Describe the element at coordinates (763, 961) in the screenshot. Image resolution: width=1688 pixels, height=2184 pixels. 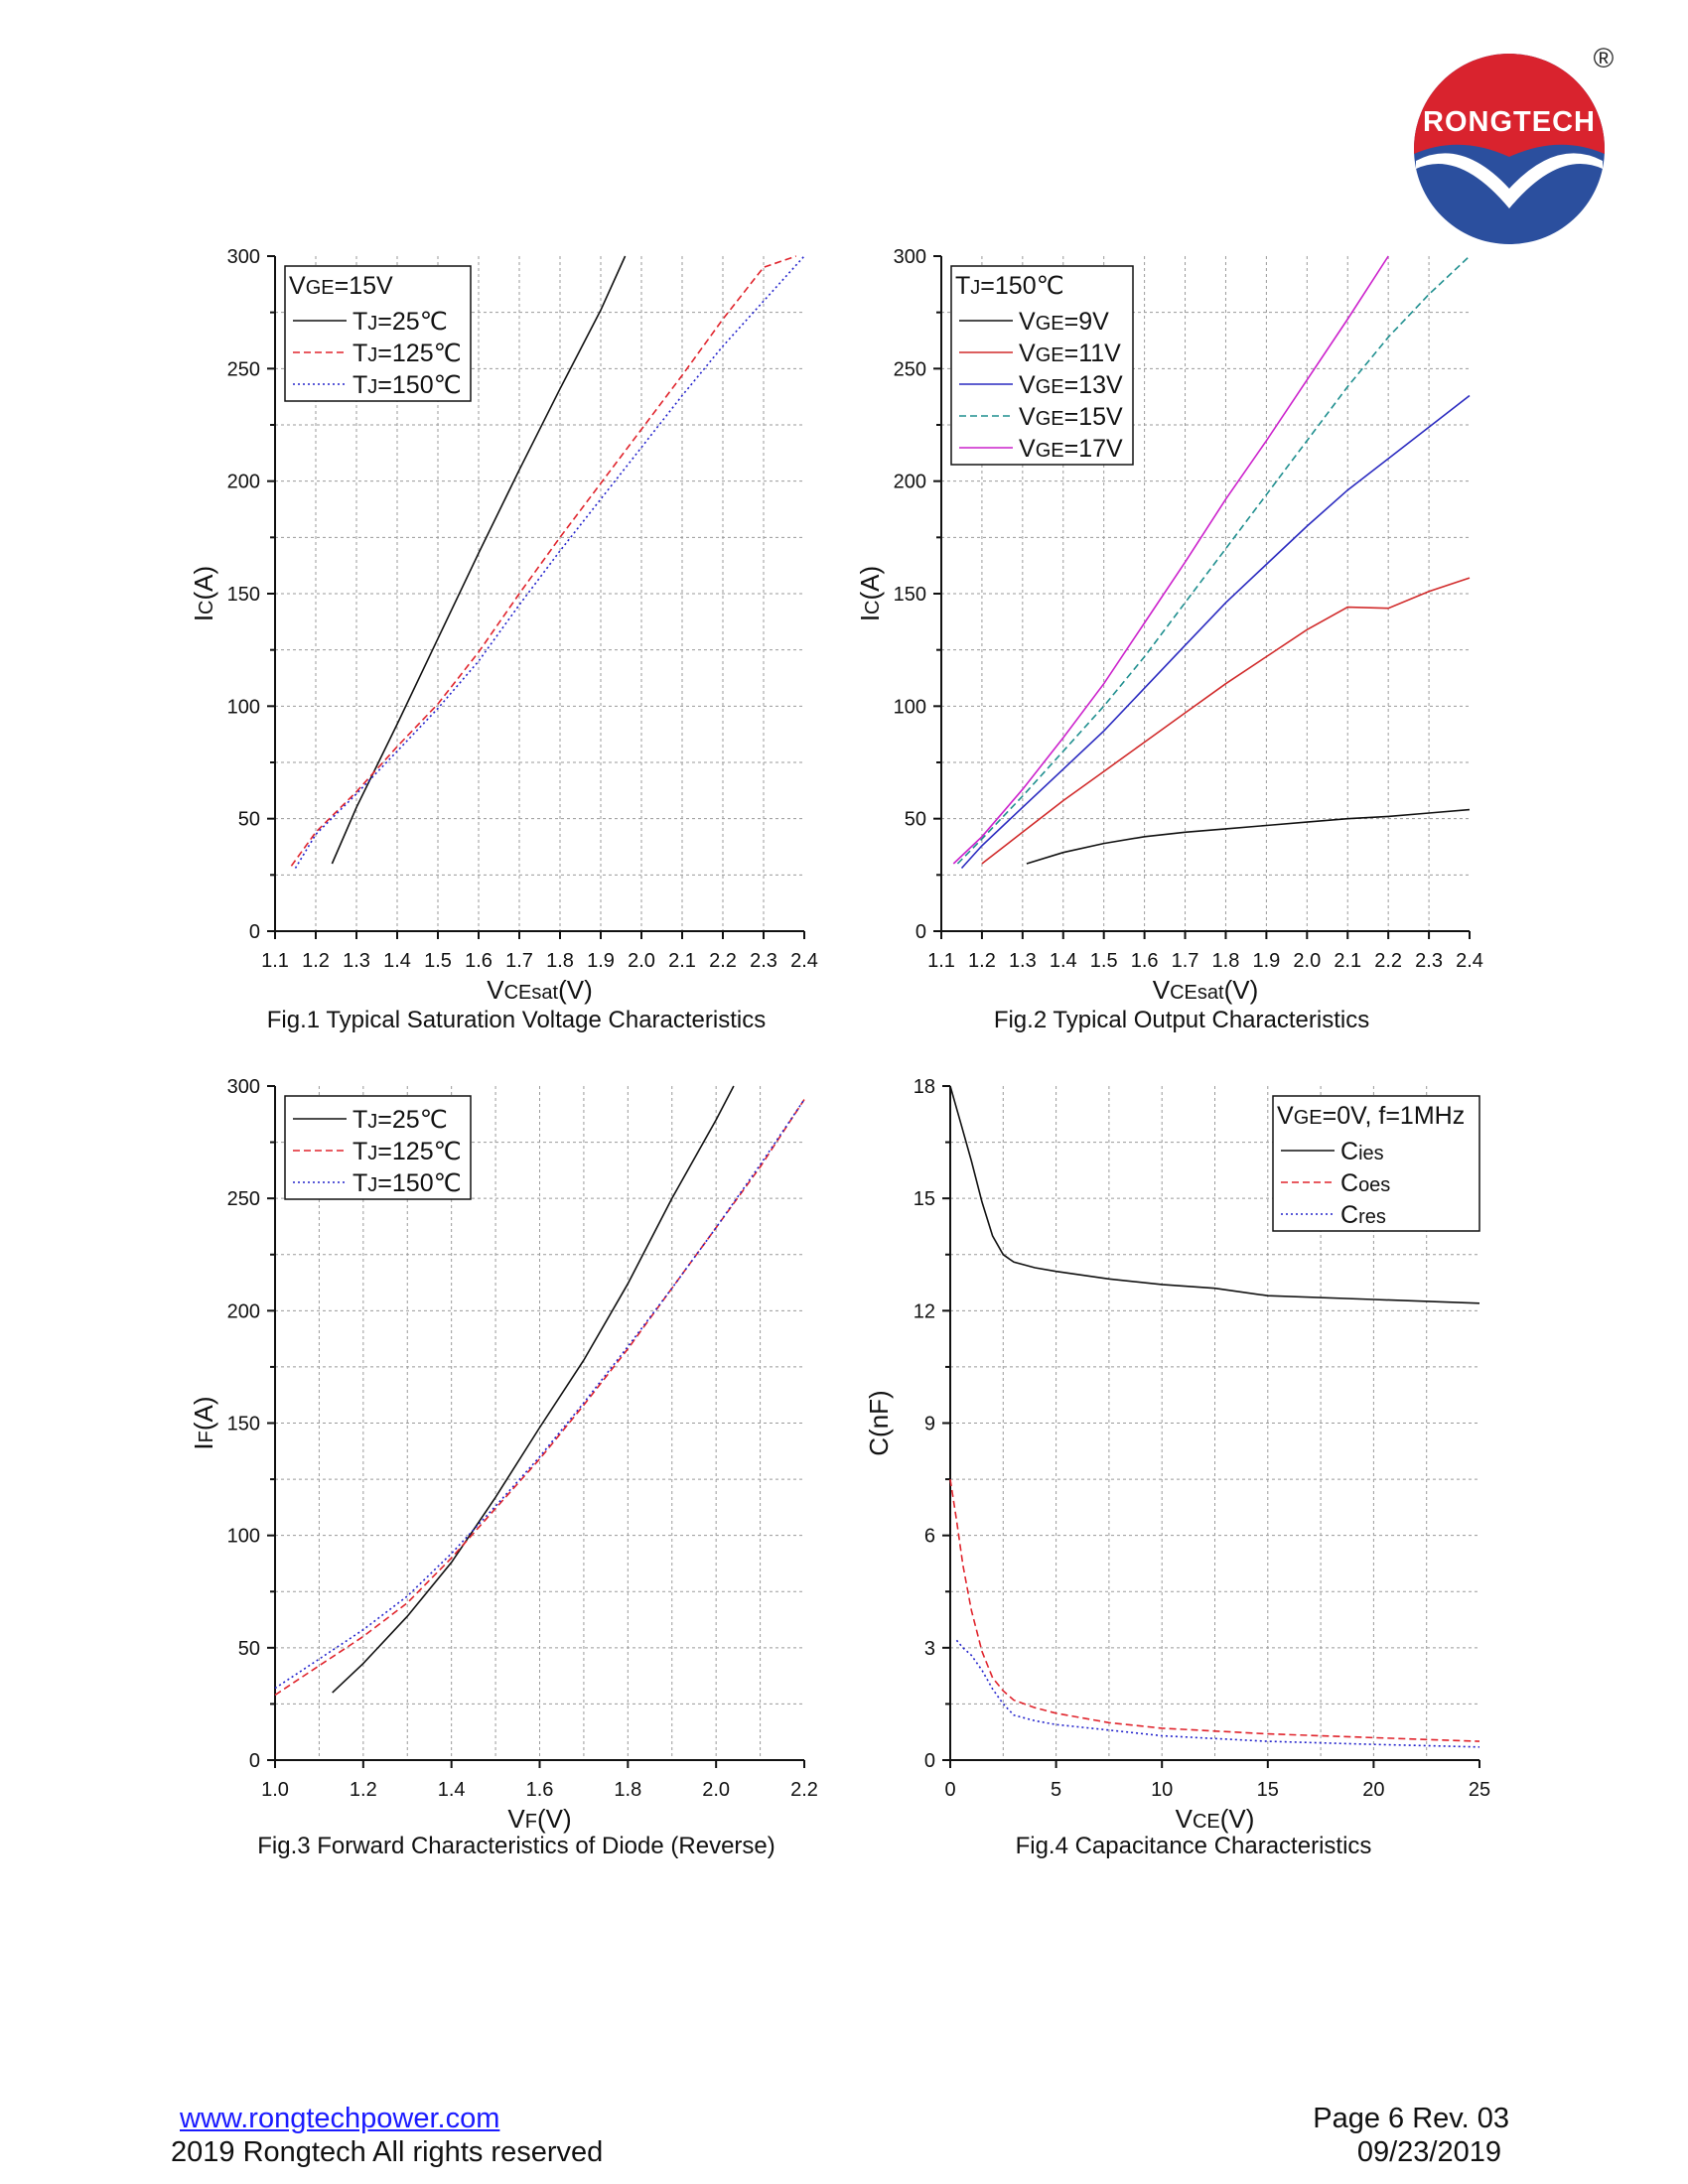
I see `x-tick-label: 2.3` at that location.